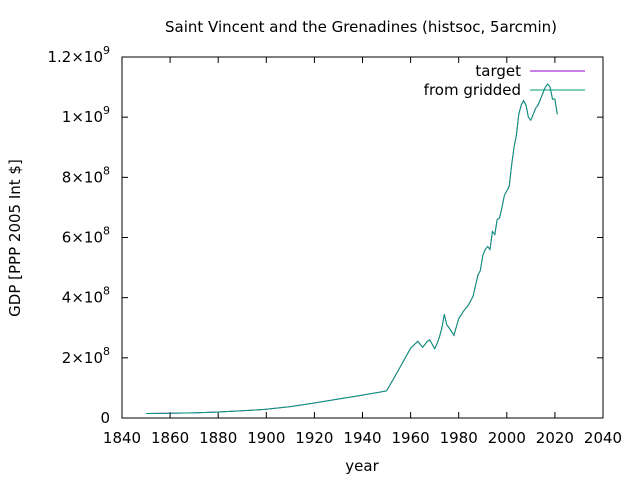 The image size is (640, 480). Describe the element at coordinates (362, 466) in the screenshot. I see `x-axis-label: year` at that location.